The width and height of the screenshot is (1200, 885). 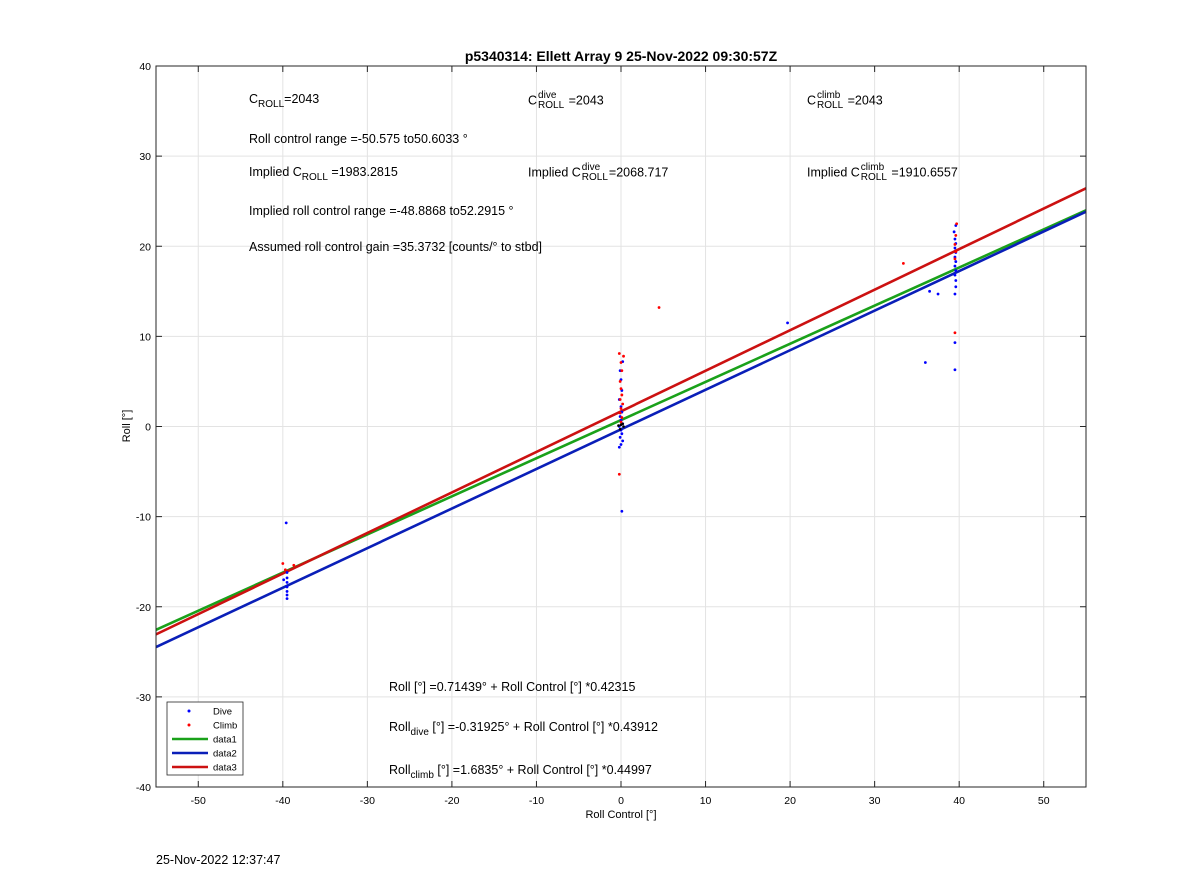 What do you see at coordinates (222, 712) in the screenshot?
I see `legend-label-dive: Dive` at bounding box center [222, 712].